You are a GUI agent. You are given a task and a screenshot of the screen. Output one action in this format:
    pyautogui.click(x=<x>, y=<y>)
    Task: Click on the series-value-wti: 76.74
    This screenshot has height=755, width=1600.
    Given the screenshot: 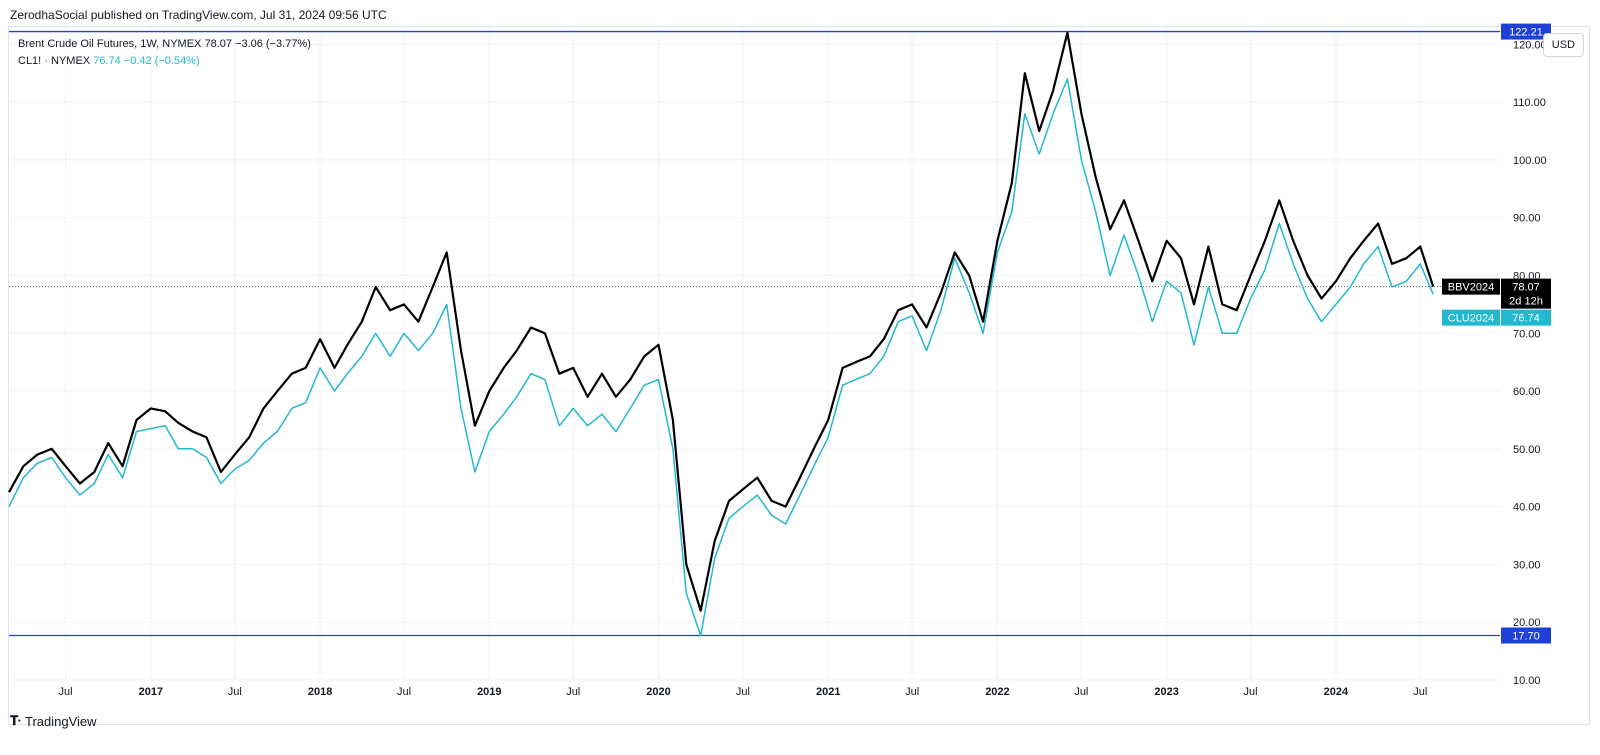 What is the action you would take?
    pyautogui.click(x=1526, y=319)
    